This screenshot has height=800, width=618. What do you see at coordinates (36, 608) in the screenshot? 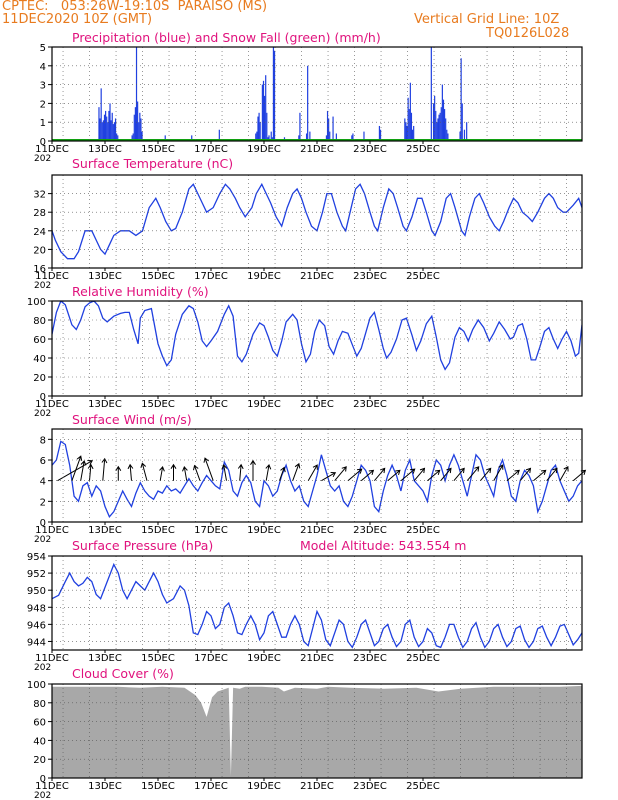
I see `y-tick-label: 948` at bounding box center [36, 608].